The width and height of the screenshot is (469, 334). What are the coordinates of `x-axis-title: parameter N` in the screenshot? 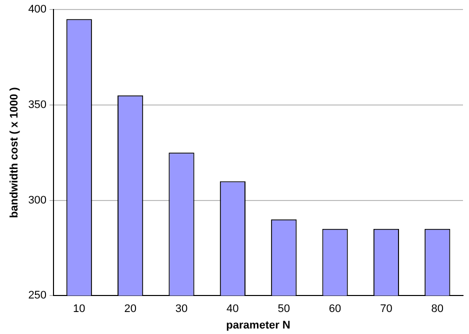 It's located at (258, 325).